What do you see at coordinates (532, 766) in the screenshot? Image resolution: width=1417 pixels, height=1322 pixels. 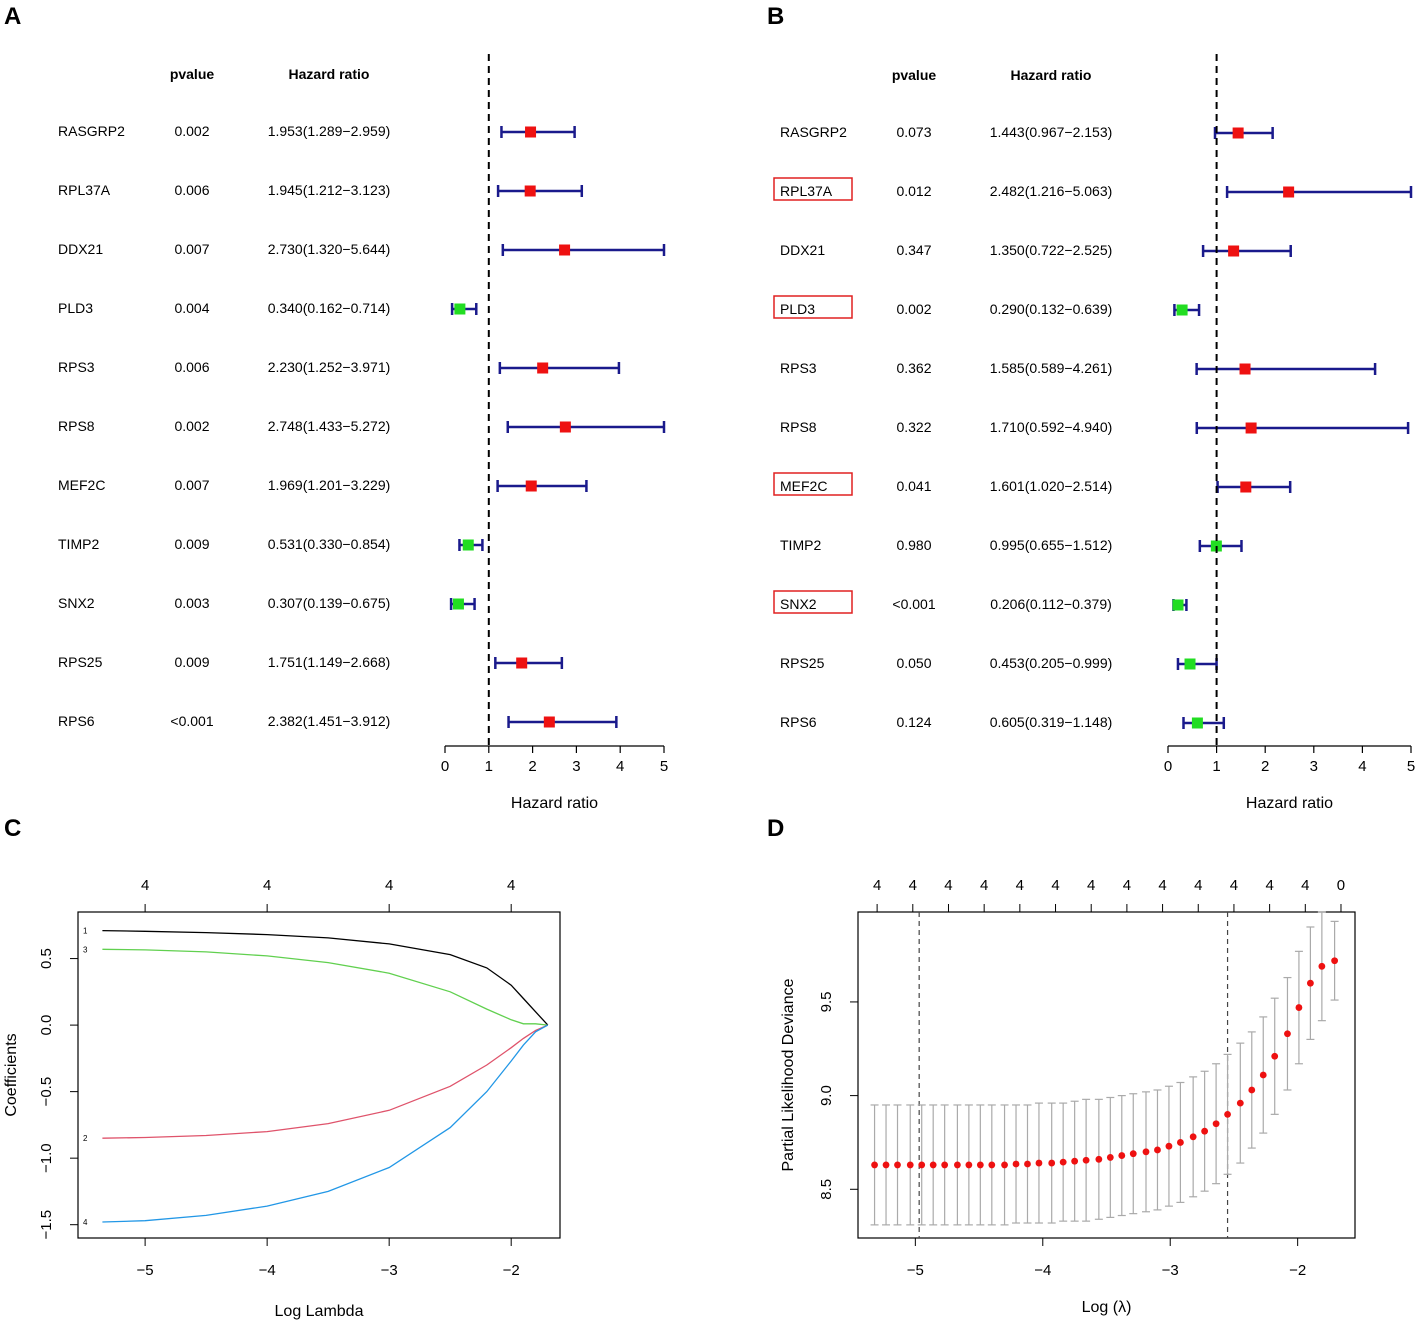 I see `x-tick-label: 2` at bounding box center [532, 766].